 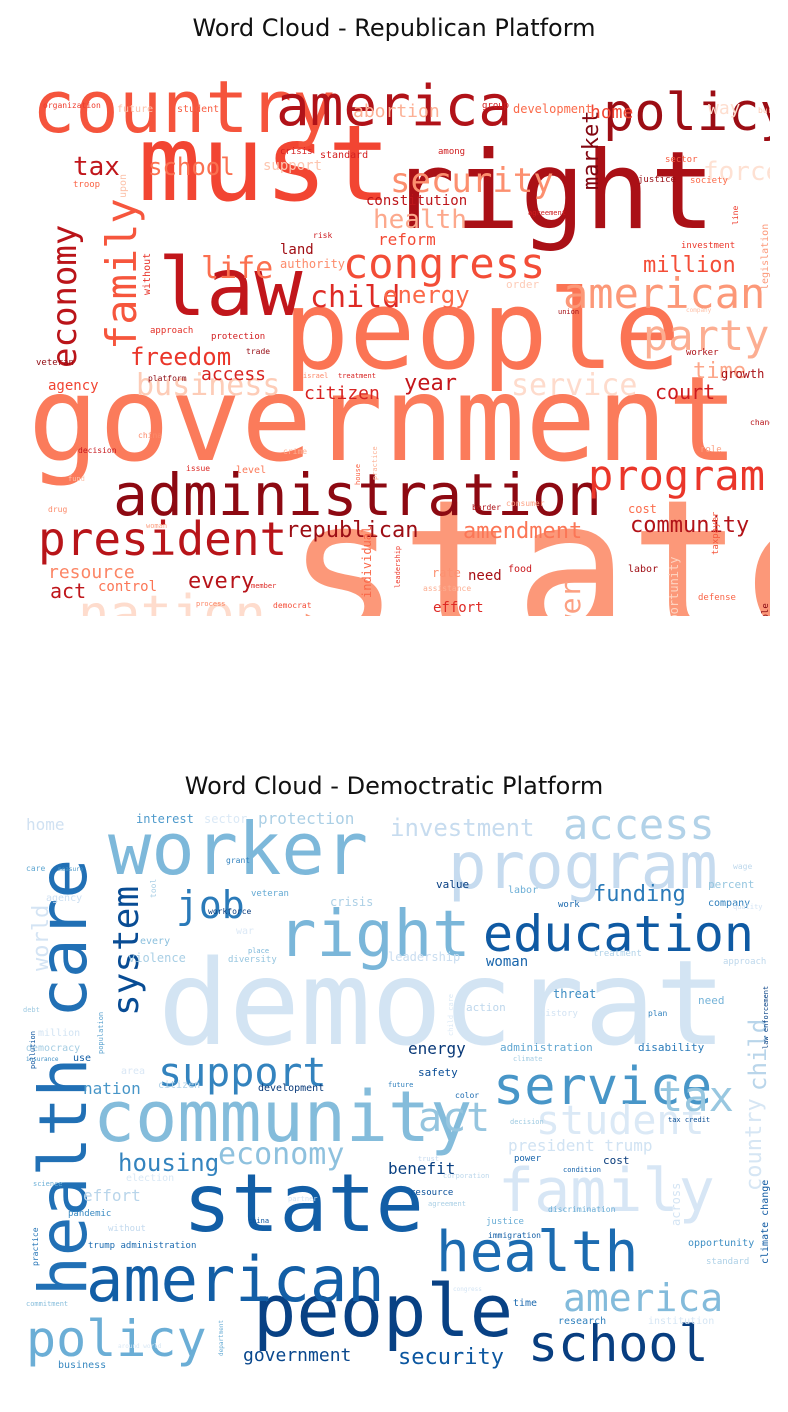 What do you see at coordinates (168, 1163) in the screenshot?
I see `dem-word-housing: housing` at bounding box center [168, 1163].